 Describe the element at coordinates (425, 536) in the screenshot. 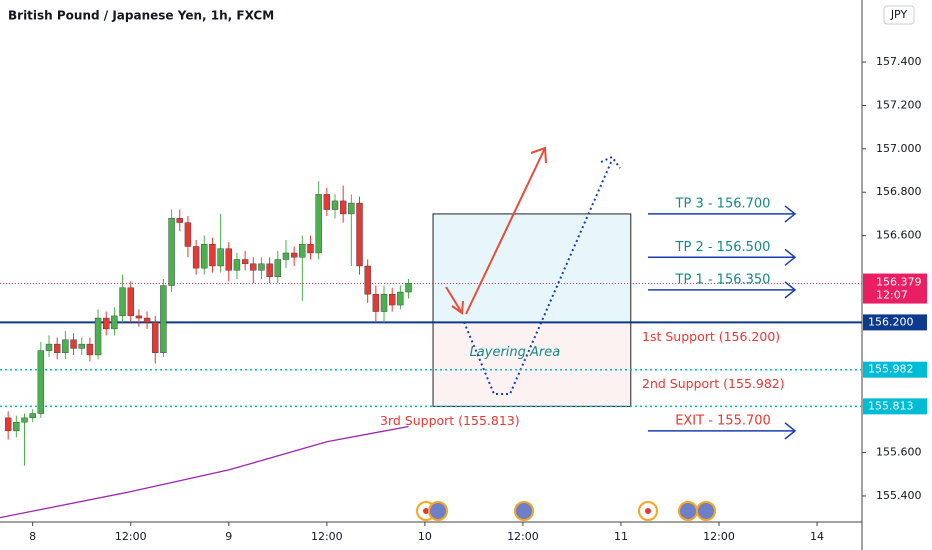

I see `x-tick-label: 10` at that location.